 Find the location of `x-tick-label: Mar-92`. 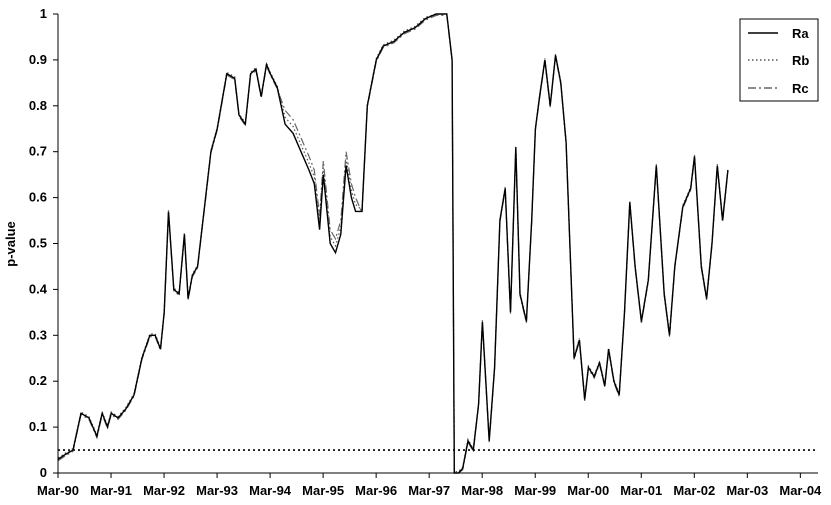

x-tick-label: Mar-92 is located at coordinates (164, 490).